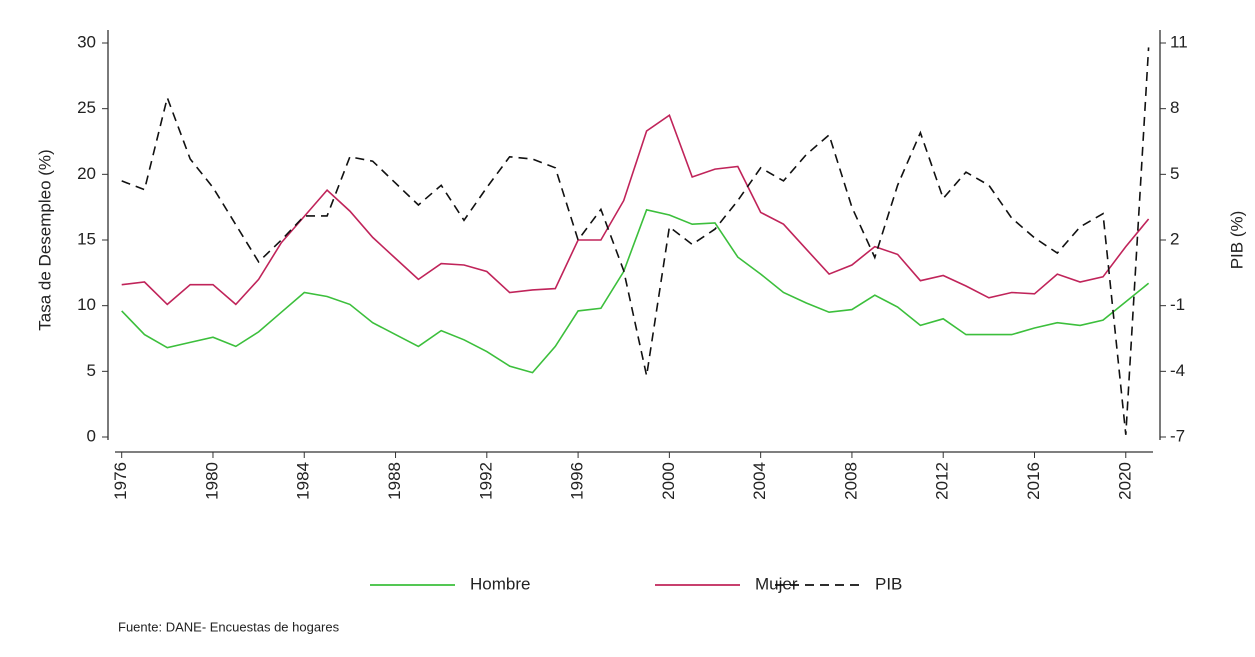 This screenshot has height=657, width=1255. Describe the element at coordinates (211, 481) in the screenshot. I see `x-tick-label: 1980` at that location.